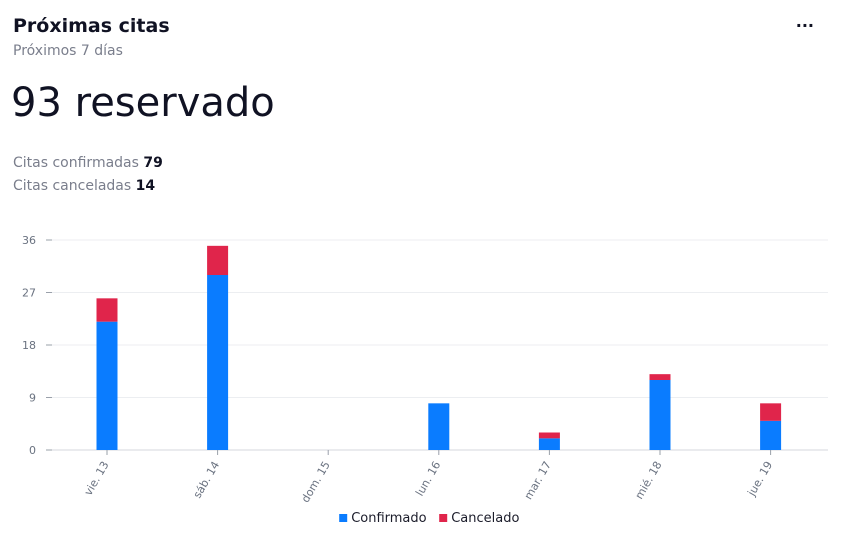 This screenshot has width=841, height=541. What do you see at coordinates (428, 478) in the screenshot?
I see `x-tick-label: lun. 16` at bounding box center [428, 478].